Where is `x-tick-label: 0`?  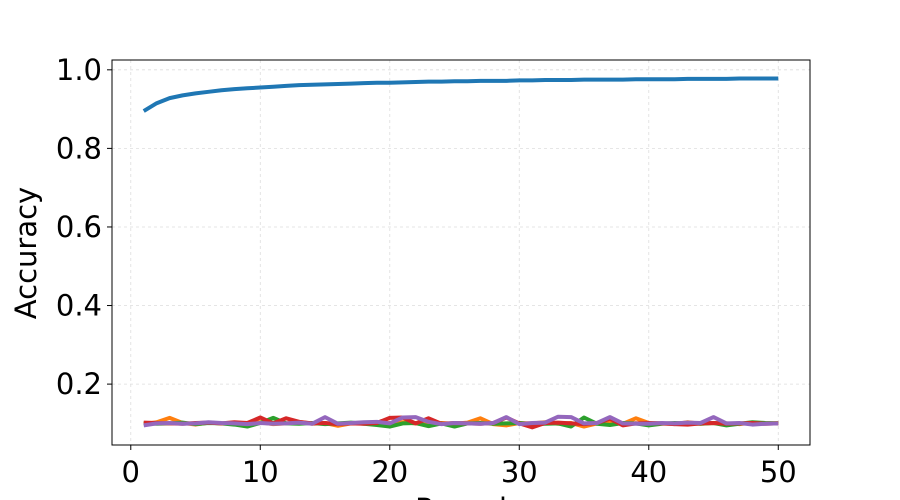
x-tick-label: 0 is located at coordinates (131, 472).